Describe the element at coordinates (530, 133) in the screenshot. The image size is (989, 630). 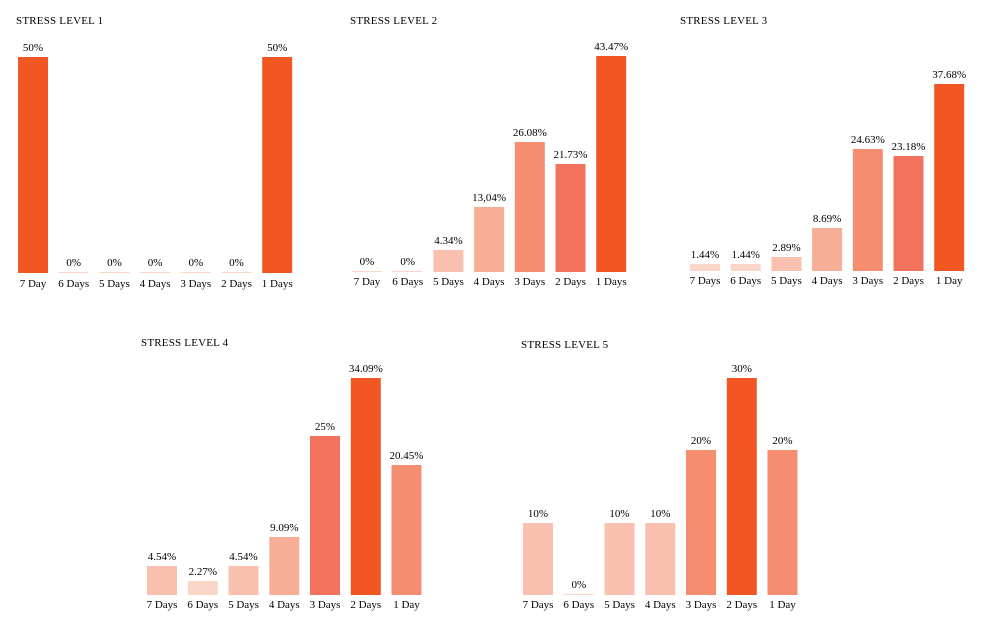
I see `data-label: 26.08%` at that location.